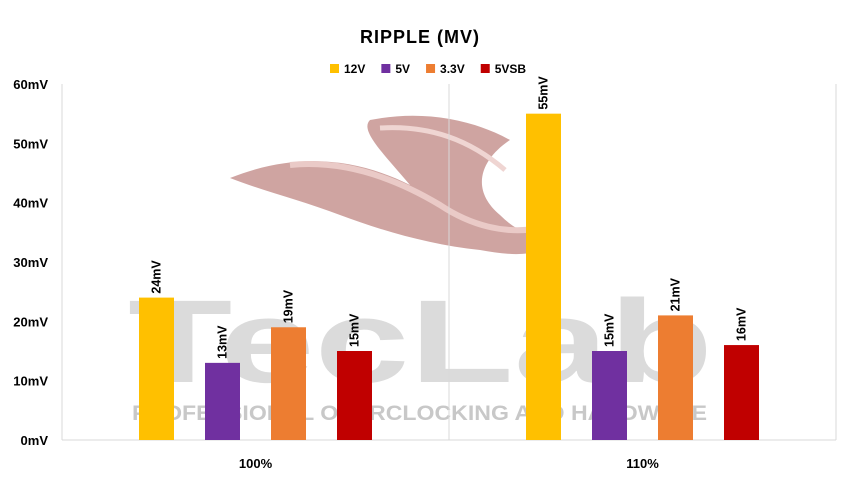 This screenshot has height=478, width=852. I want to click on y-tick-label: 40mV, so click(30, 203).